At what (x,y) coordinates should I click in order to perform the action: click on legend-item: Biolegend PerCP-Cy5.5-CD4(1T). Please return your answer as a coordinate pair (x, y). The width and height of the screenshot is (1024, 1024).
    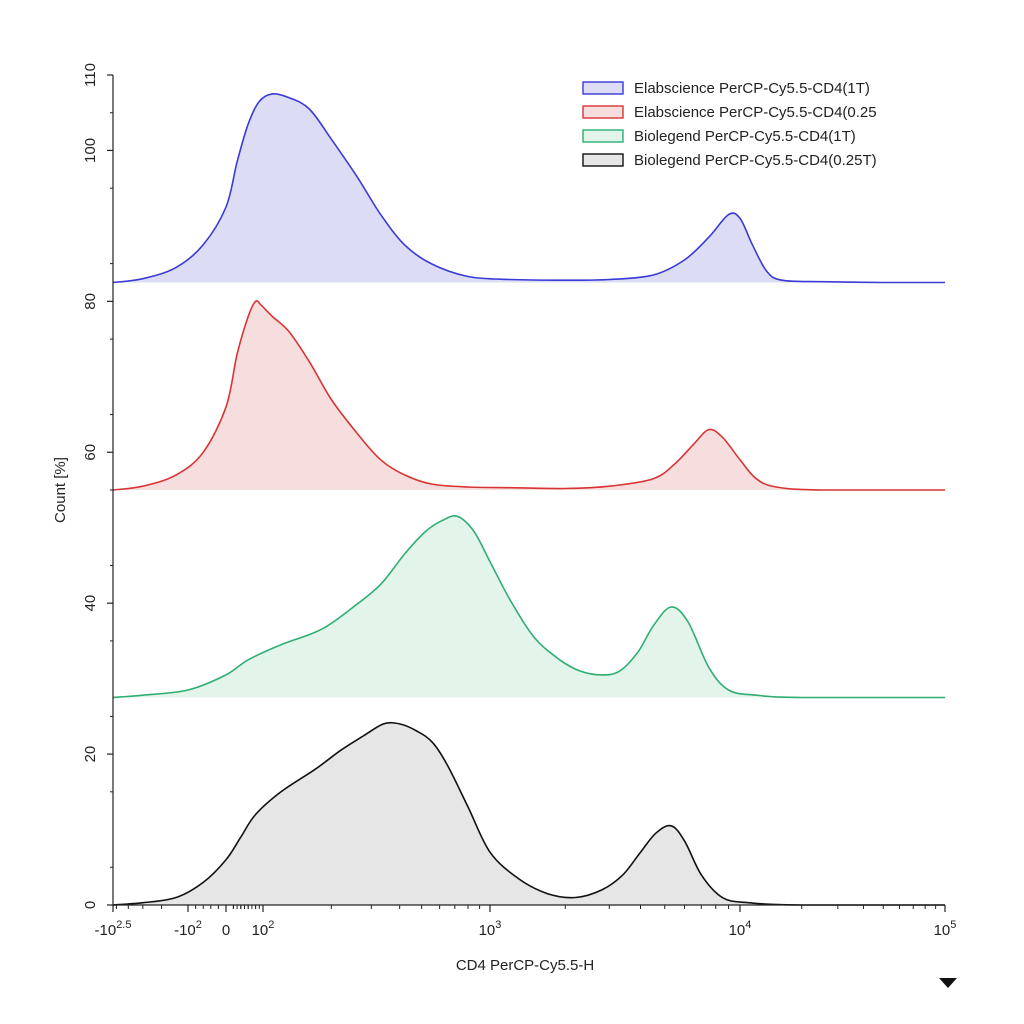
    Looking at the image, I should click on (719, 136).